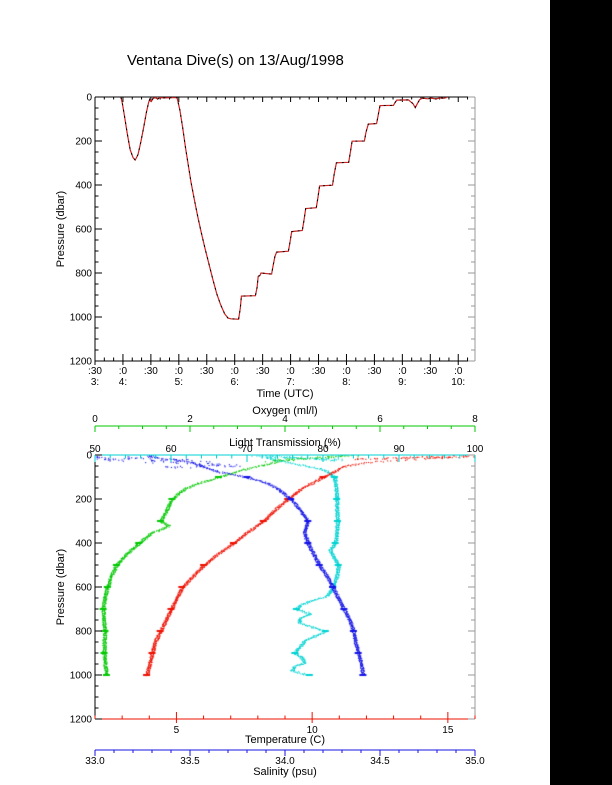  I want to click on salinity-axis-label: Salinity (psu), so click(285, 772).